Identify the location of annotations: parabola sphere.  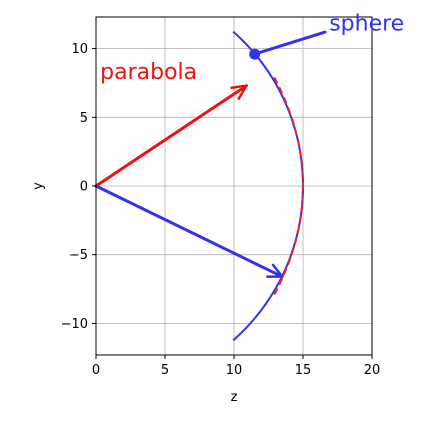
(252, 48).